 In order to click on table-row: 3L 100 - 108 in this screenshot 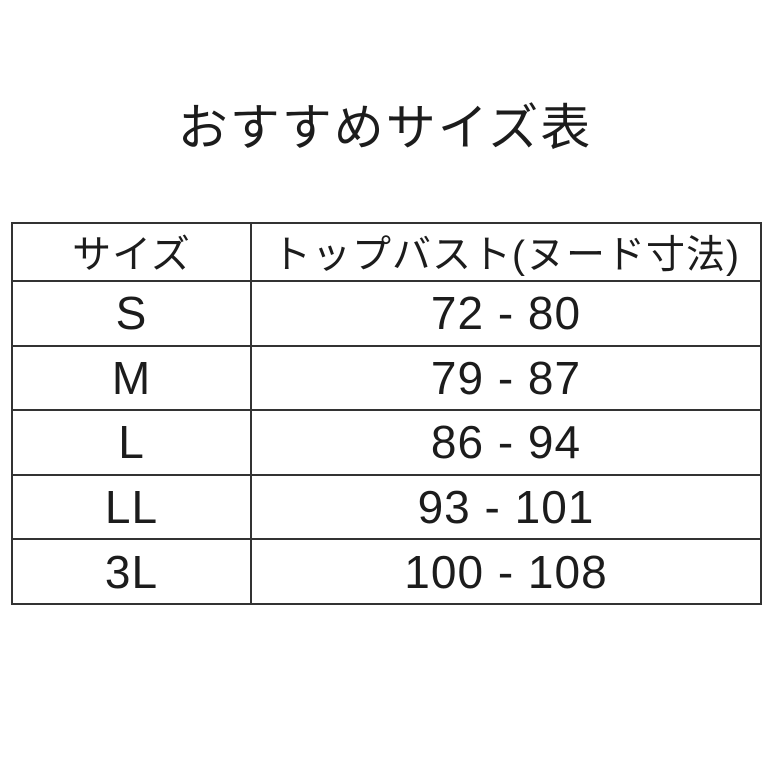, I will do `click(386, 571)`.